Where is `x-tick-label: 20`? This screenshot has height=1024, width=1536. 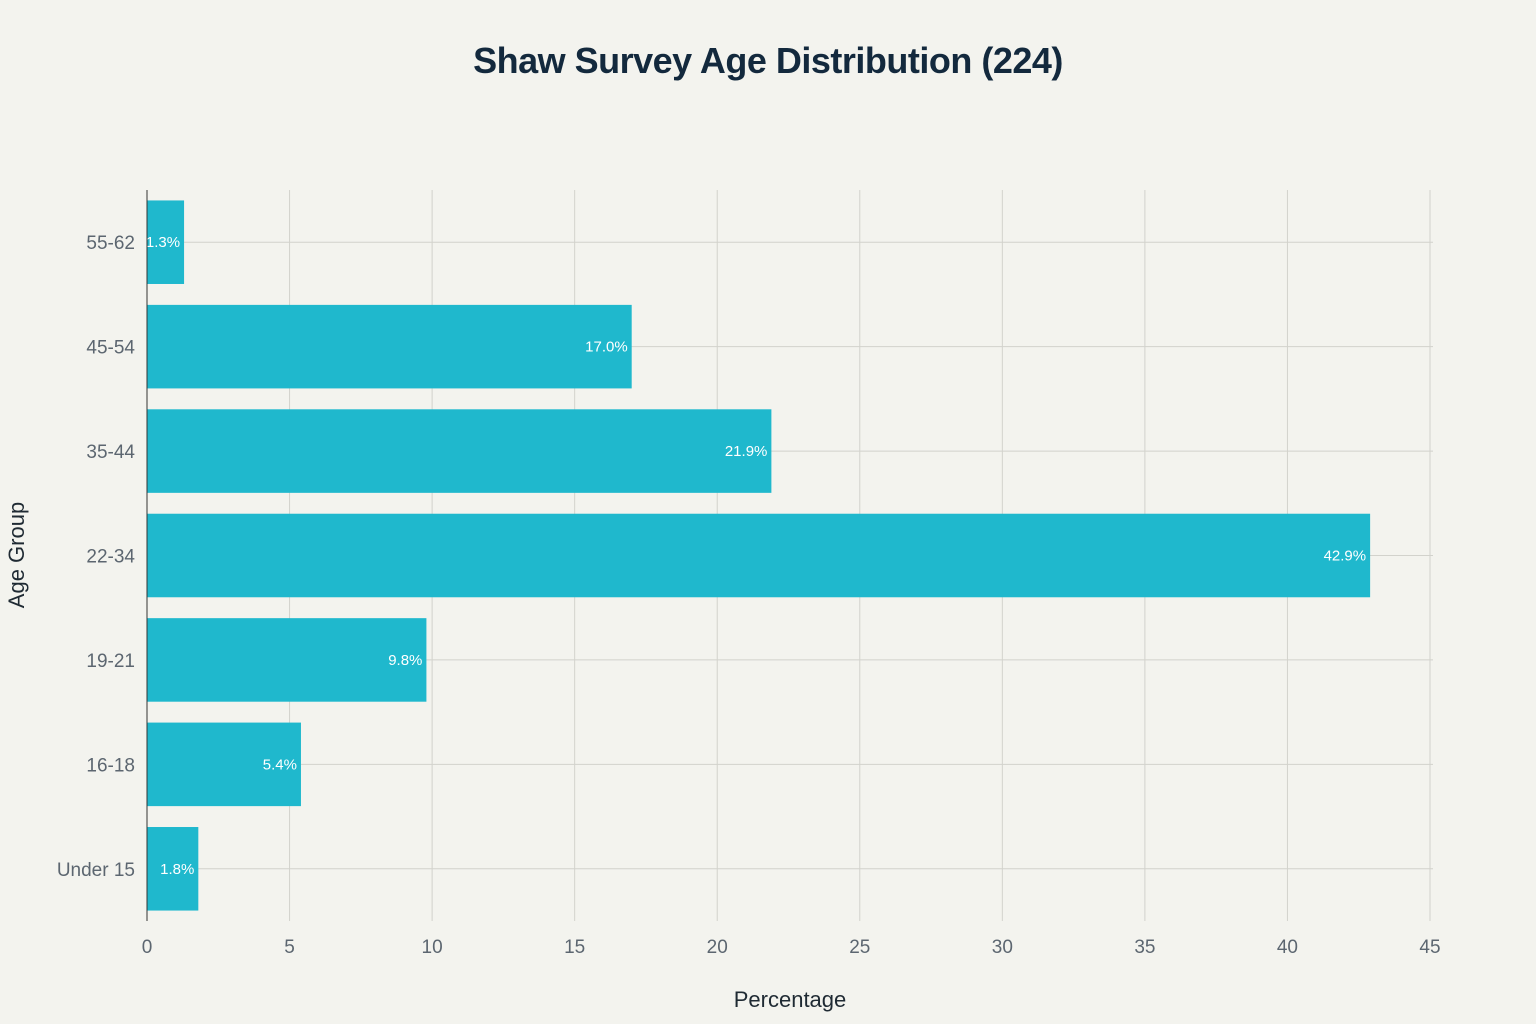 x-tick-label: 20 is located at coordinates (717, 947).